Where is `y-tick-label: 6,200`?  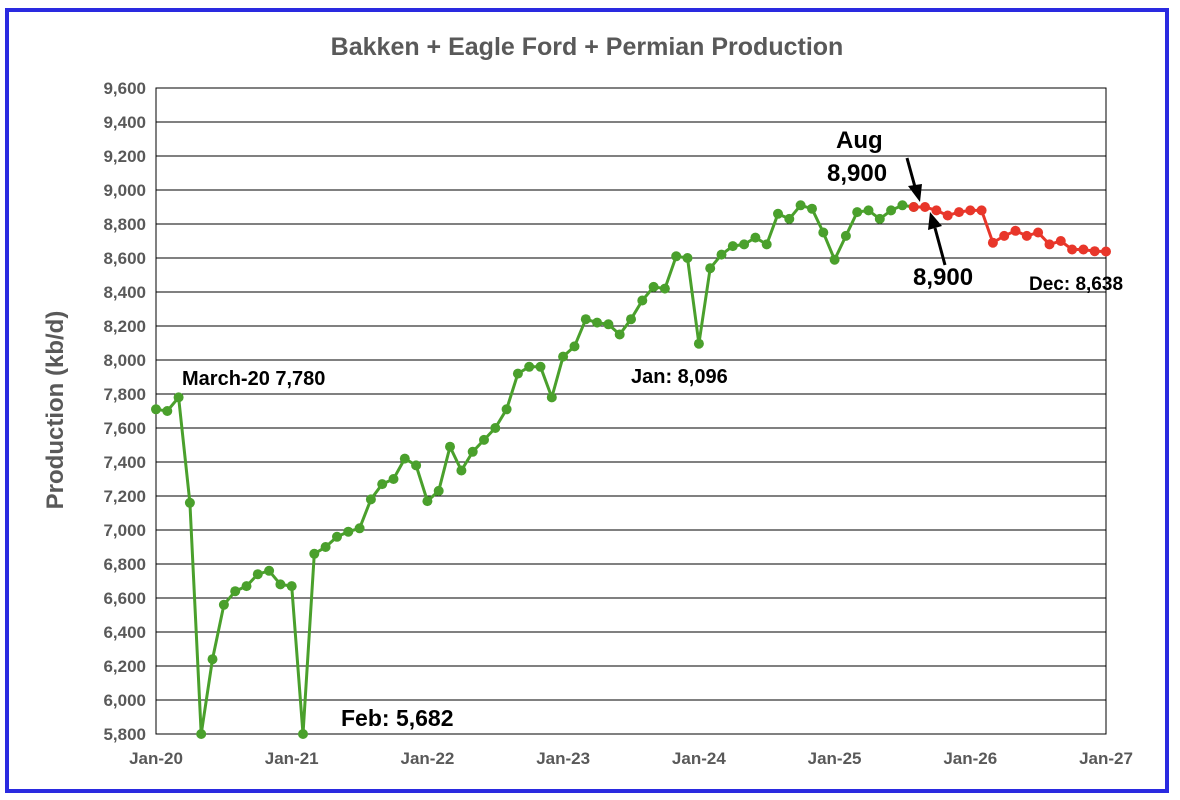
y-tick-label: 6,200 is located at coordinates (124, 666).